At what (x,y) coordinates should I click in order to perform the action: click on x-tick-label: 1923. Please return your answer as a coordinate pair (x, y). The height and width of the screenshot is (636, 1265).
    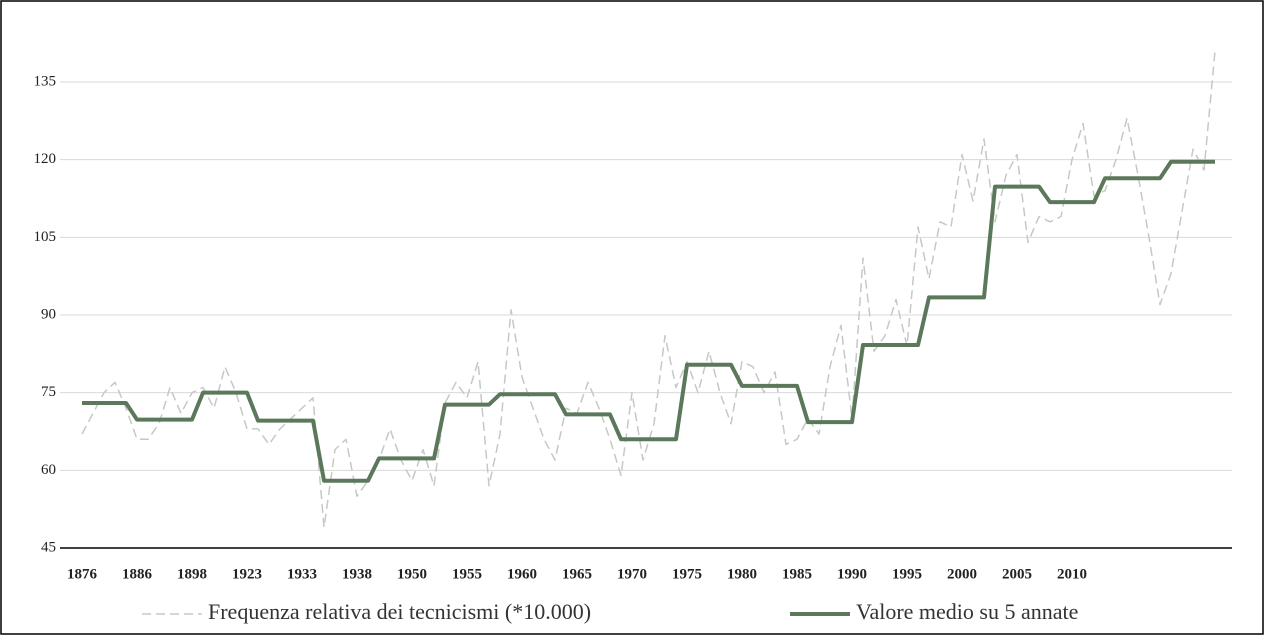
    Looking at the image, I should click on (247, 574).